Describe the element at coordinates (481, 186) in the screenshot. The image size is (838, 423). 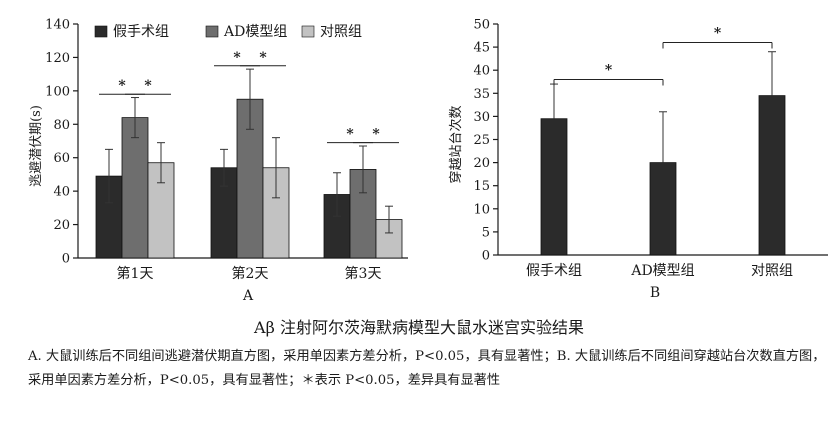
I see `panel-b-y-tick-label: 15` at that location.